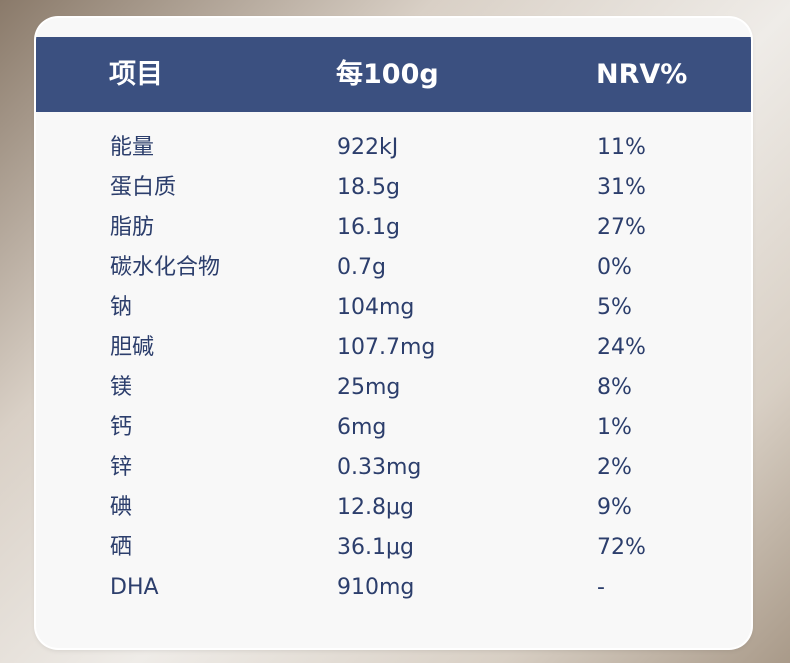 Image resolution: width=790 pixels, height=663 pixels. I want to click on table-cell: 27%, so click(621, 227).